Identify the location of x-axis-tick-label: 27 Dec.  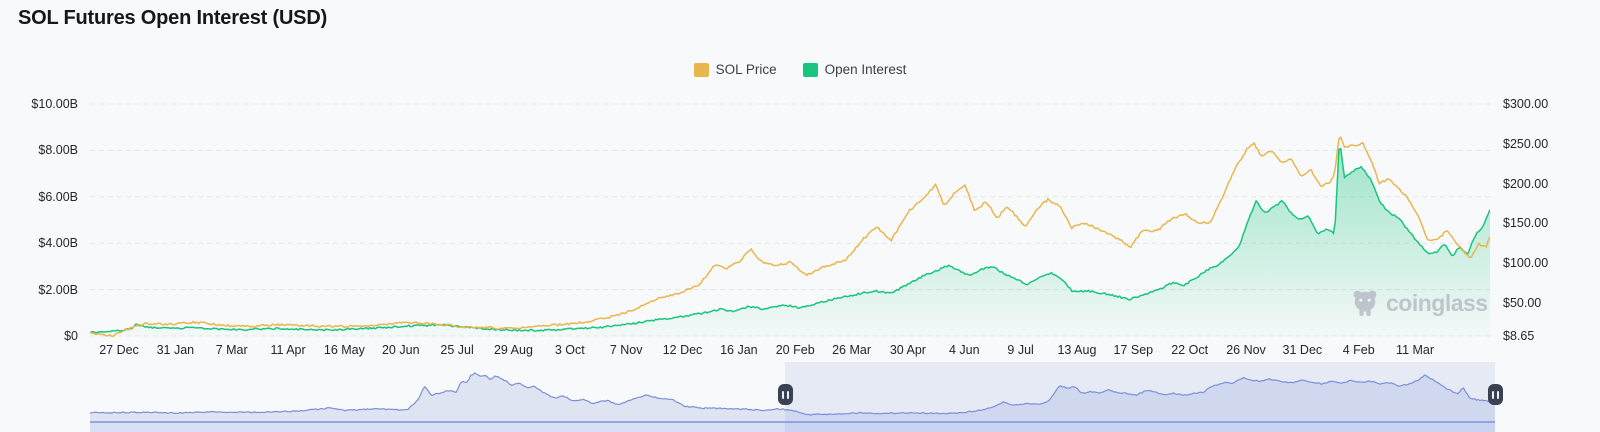
(119, 350).